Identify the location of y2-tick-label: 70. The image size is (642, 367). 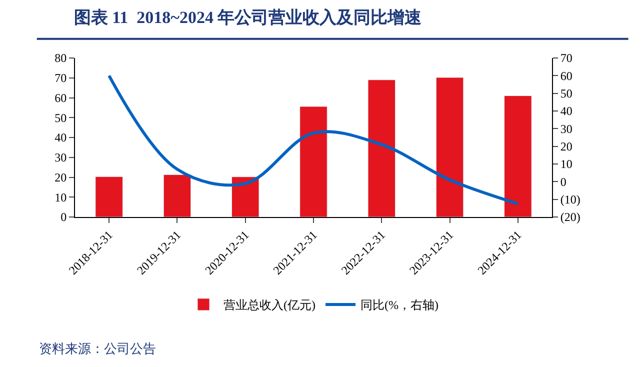
(566, 58).